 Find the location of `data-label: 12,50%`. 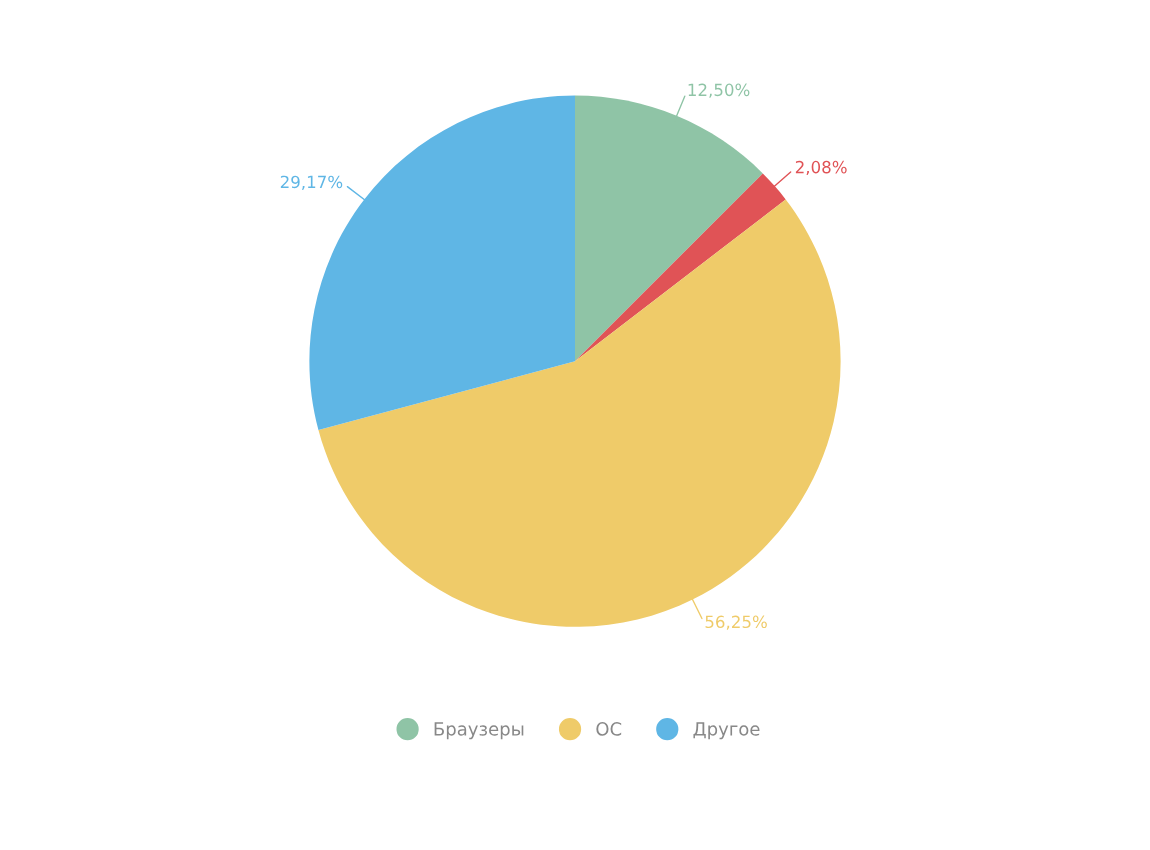

data-label: 12,50% is located at coordinates (719, 90).